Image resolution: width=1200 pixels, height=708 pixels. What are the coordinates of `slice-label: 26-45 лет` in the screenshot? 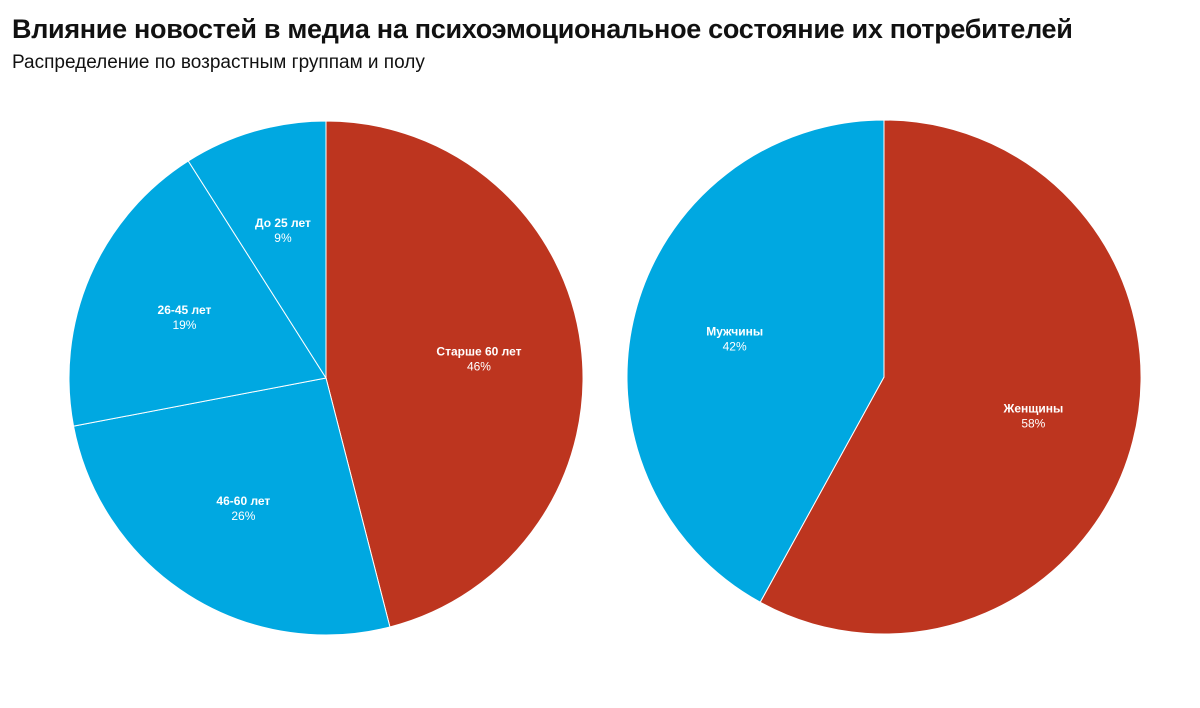 It's located at (185, 310).